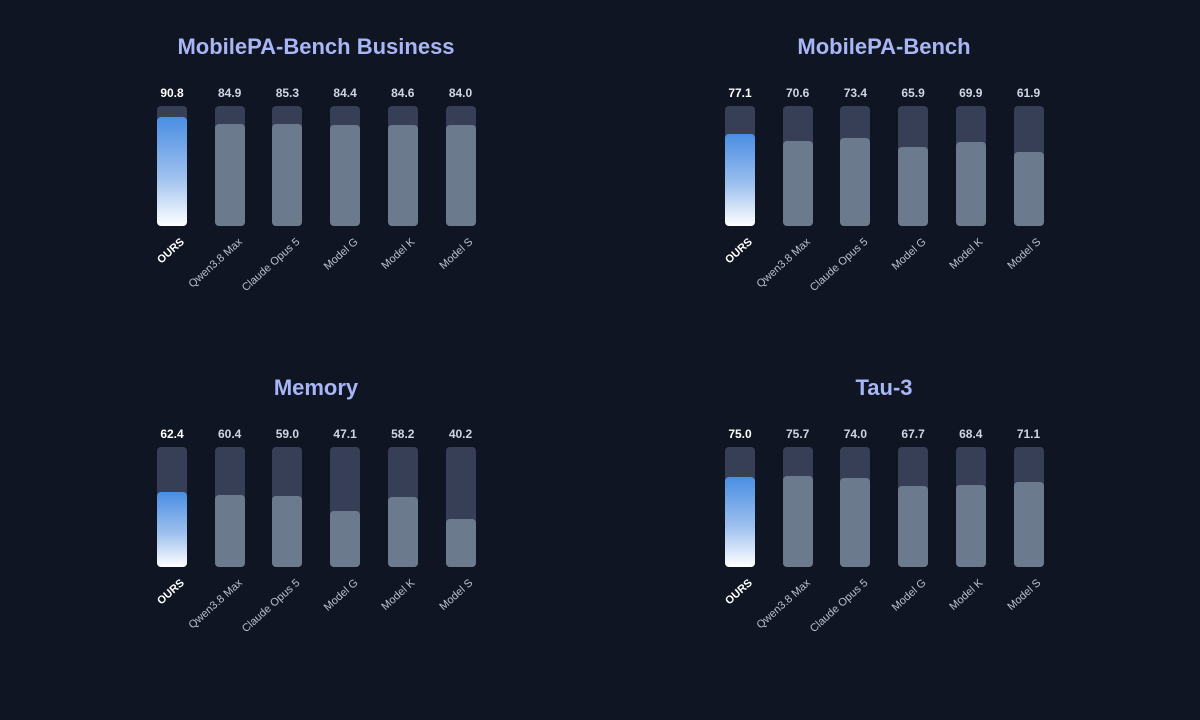 The image size is (1200, 720). I want to click on bar-value-label: 67.7, so click(913, 434).